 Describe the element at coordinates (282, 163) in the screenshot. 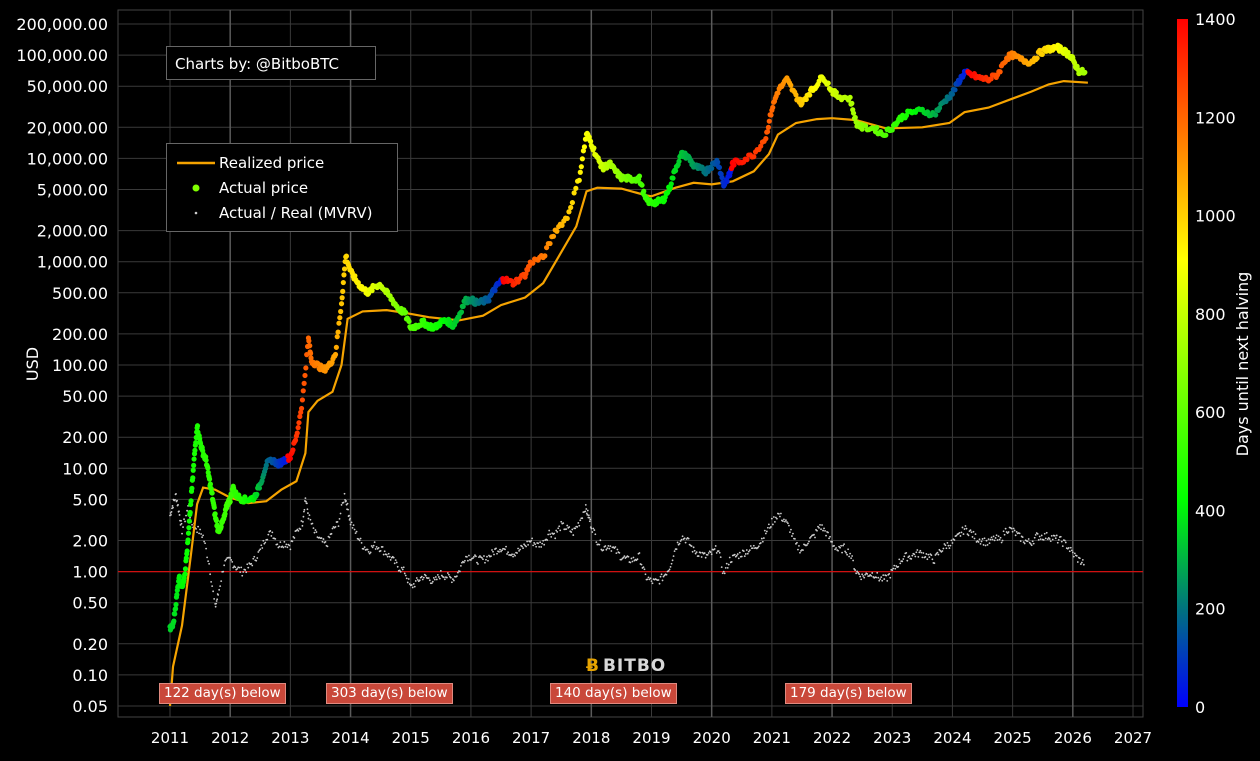

I see `legend-item-realized-price: Realized price` at that location.